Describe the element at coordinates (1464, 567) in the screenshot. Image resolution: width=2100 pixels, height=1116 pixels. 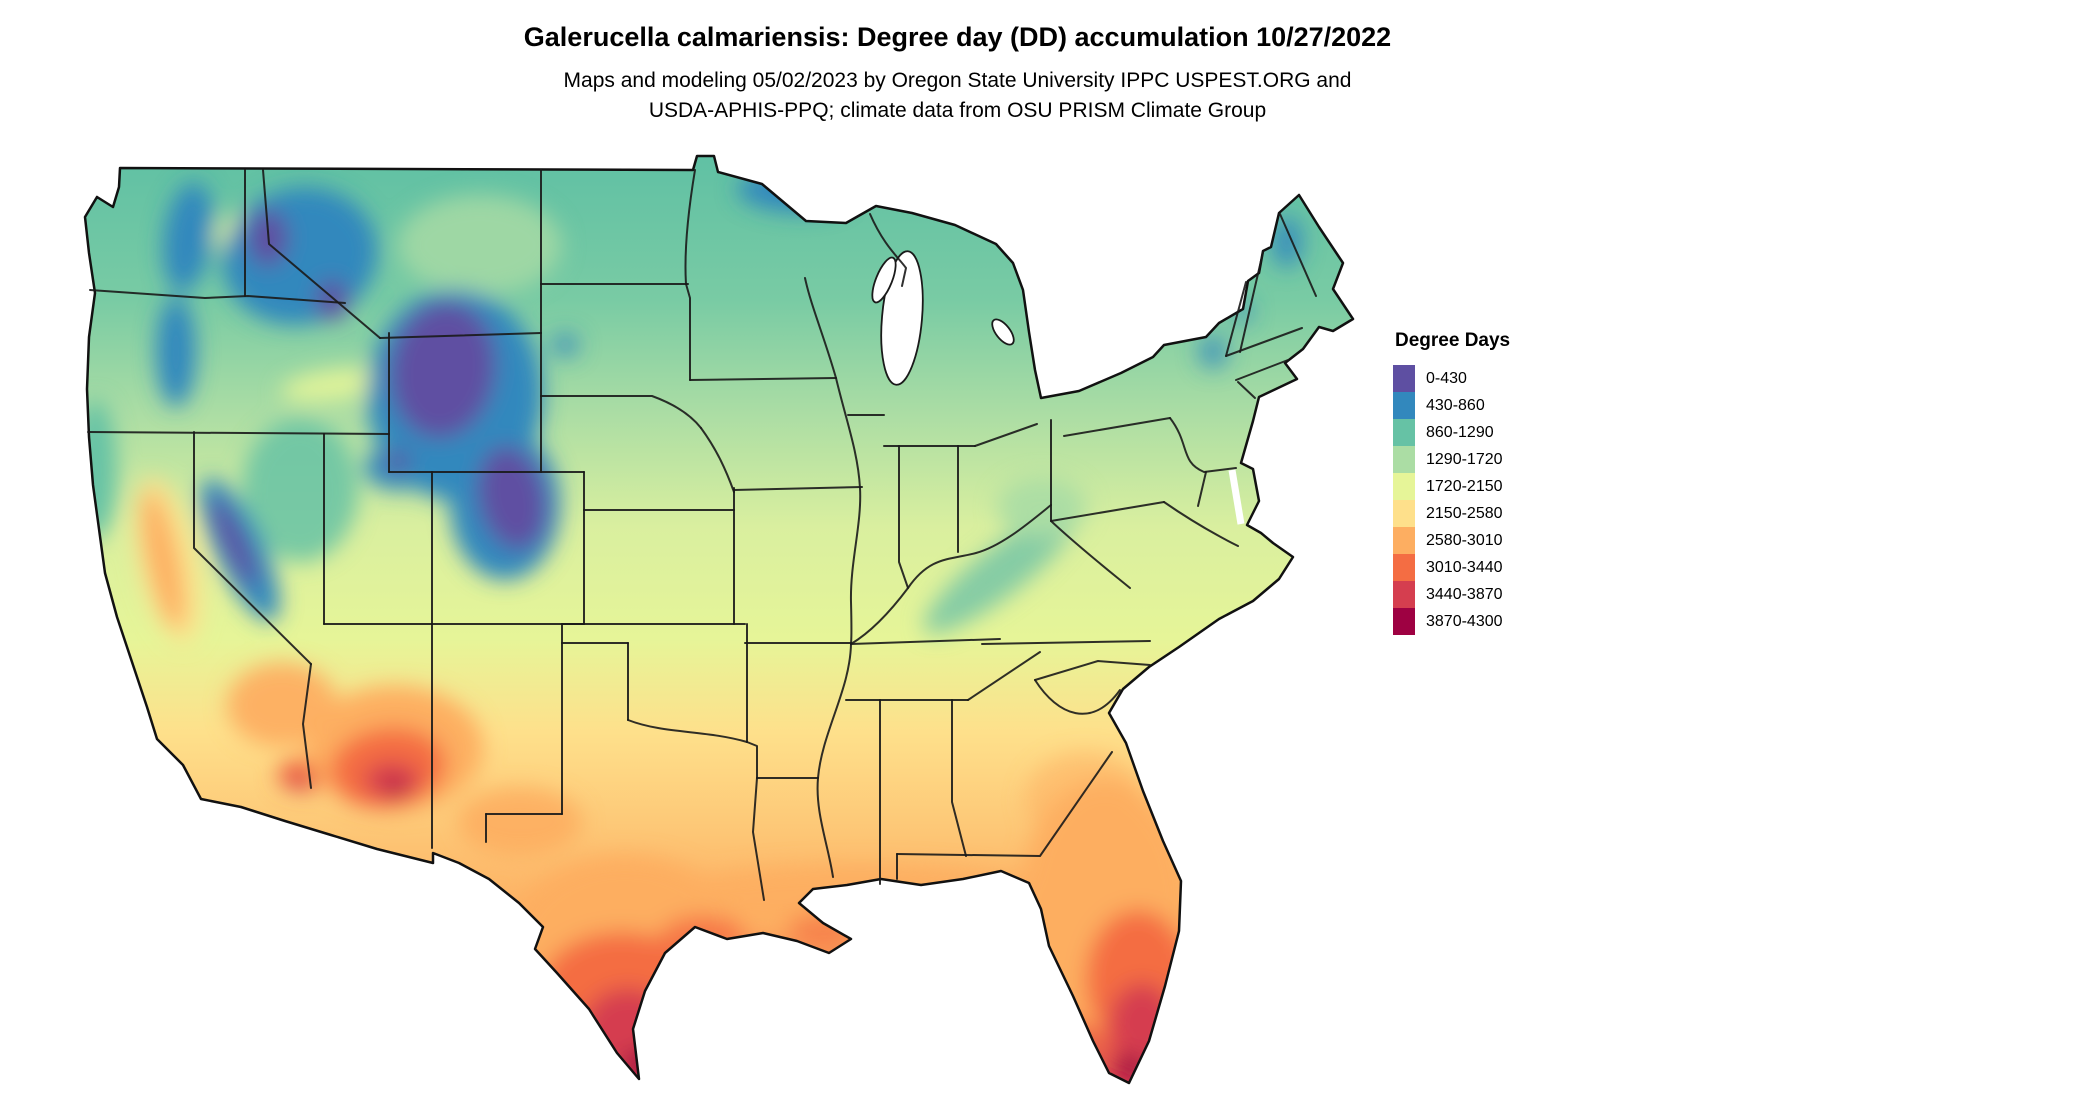
I see `legend-range-label: 3010-3440` at that location.